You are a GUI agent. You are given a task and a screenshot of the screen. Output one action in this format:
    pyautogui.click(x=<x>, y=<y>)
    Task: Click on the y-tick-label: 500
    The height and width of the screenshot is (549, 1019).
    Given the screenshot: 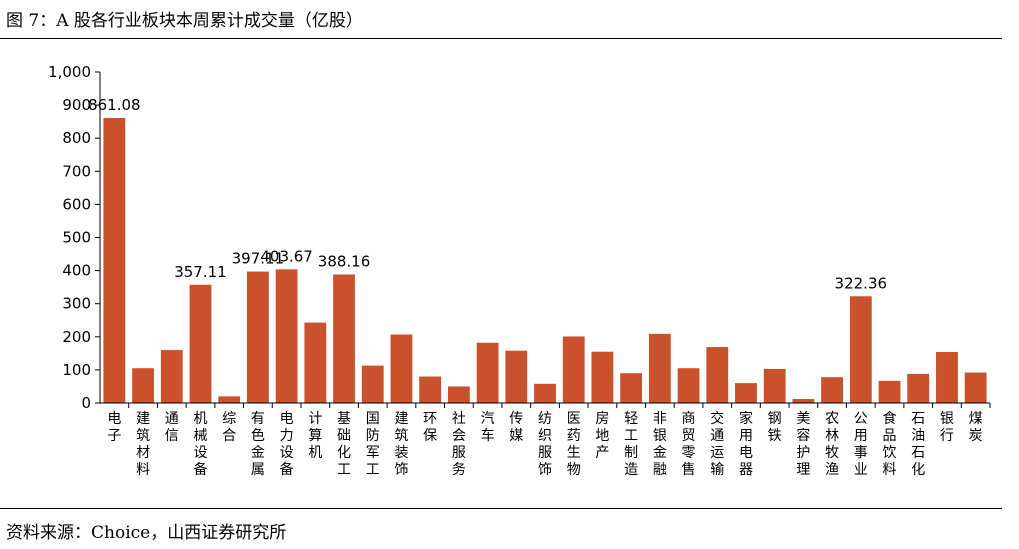 What is the action you would take?
    pyautogui.click(x=76, y=238)
    